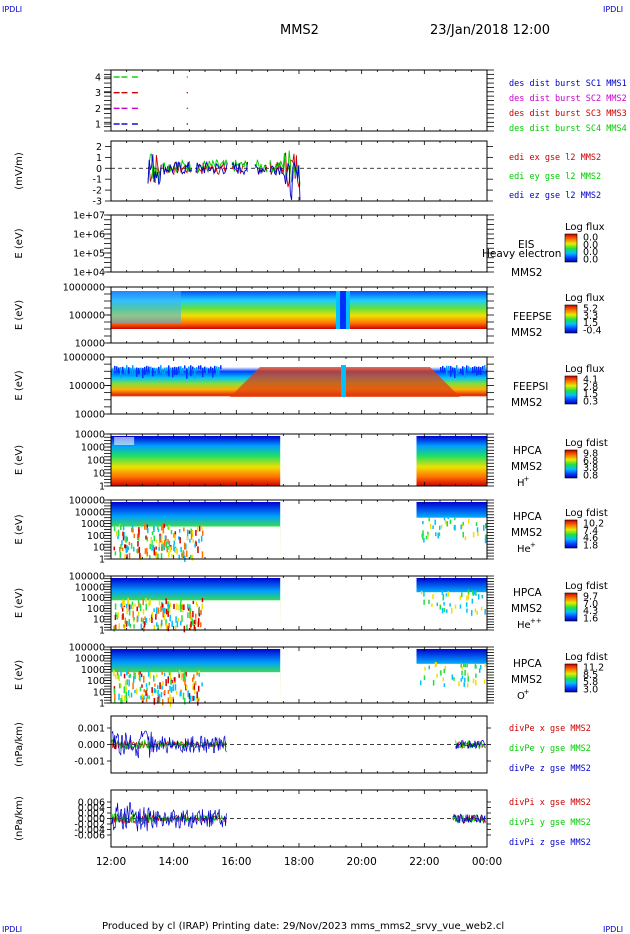 This screenshot has height=934, width=630. Describe the element at coordinates (590, 316) in the screenshot. I see `feepse-colorbar-tick: 3.3` at that location.